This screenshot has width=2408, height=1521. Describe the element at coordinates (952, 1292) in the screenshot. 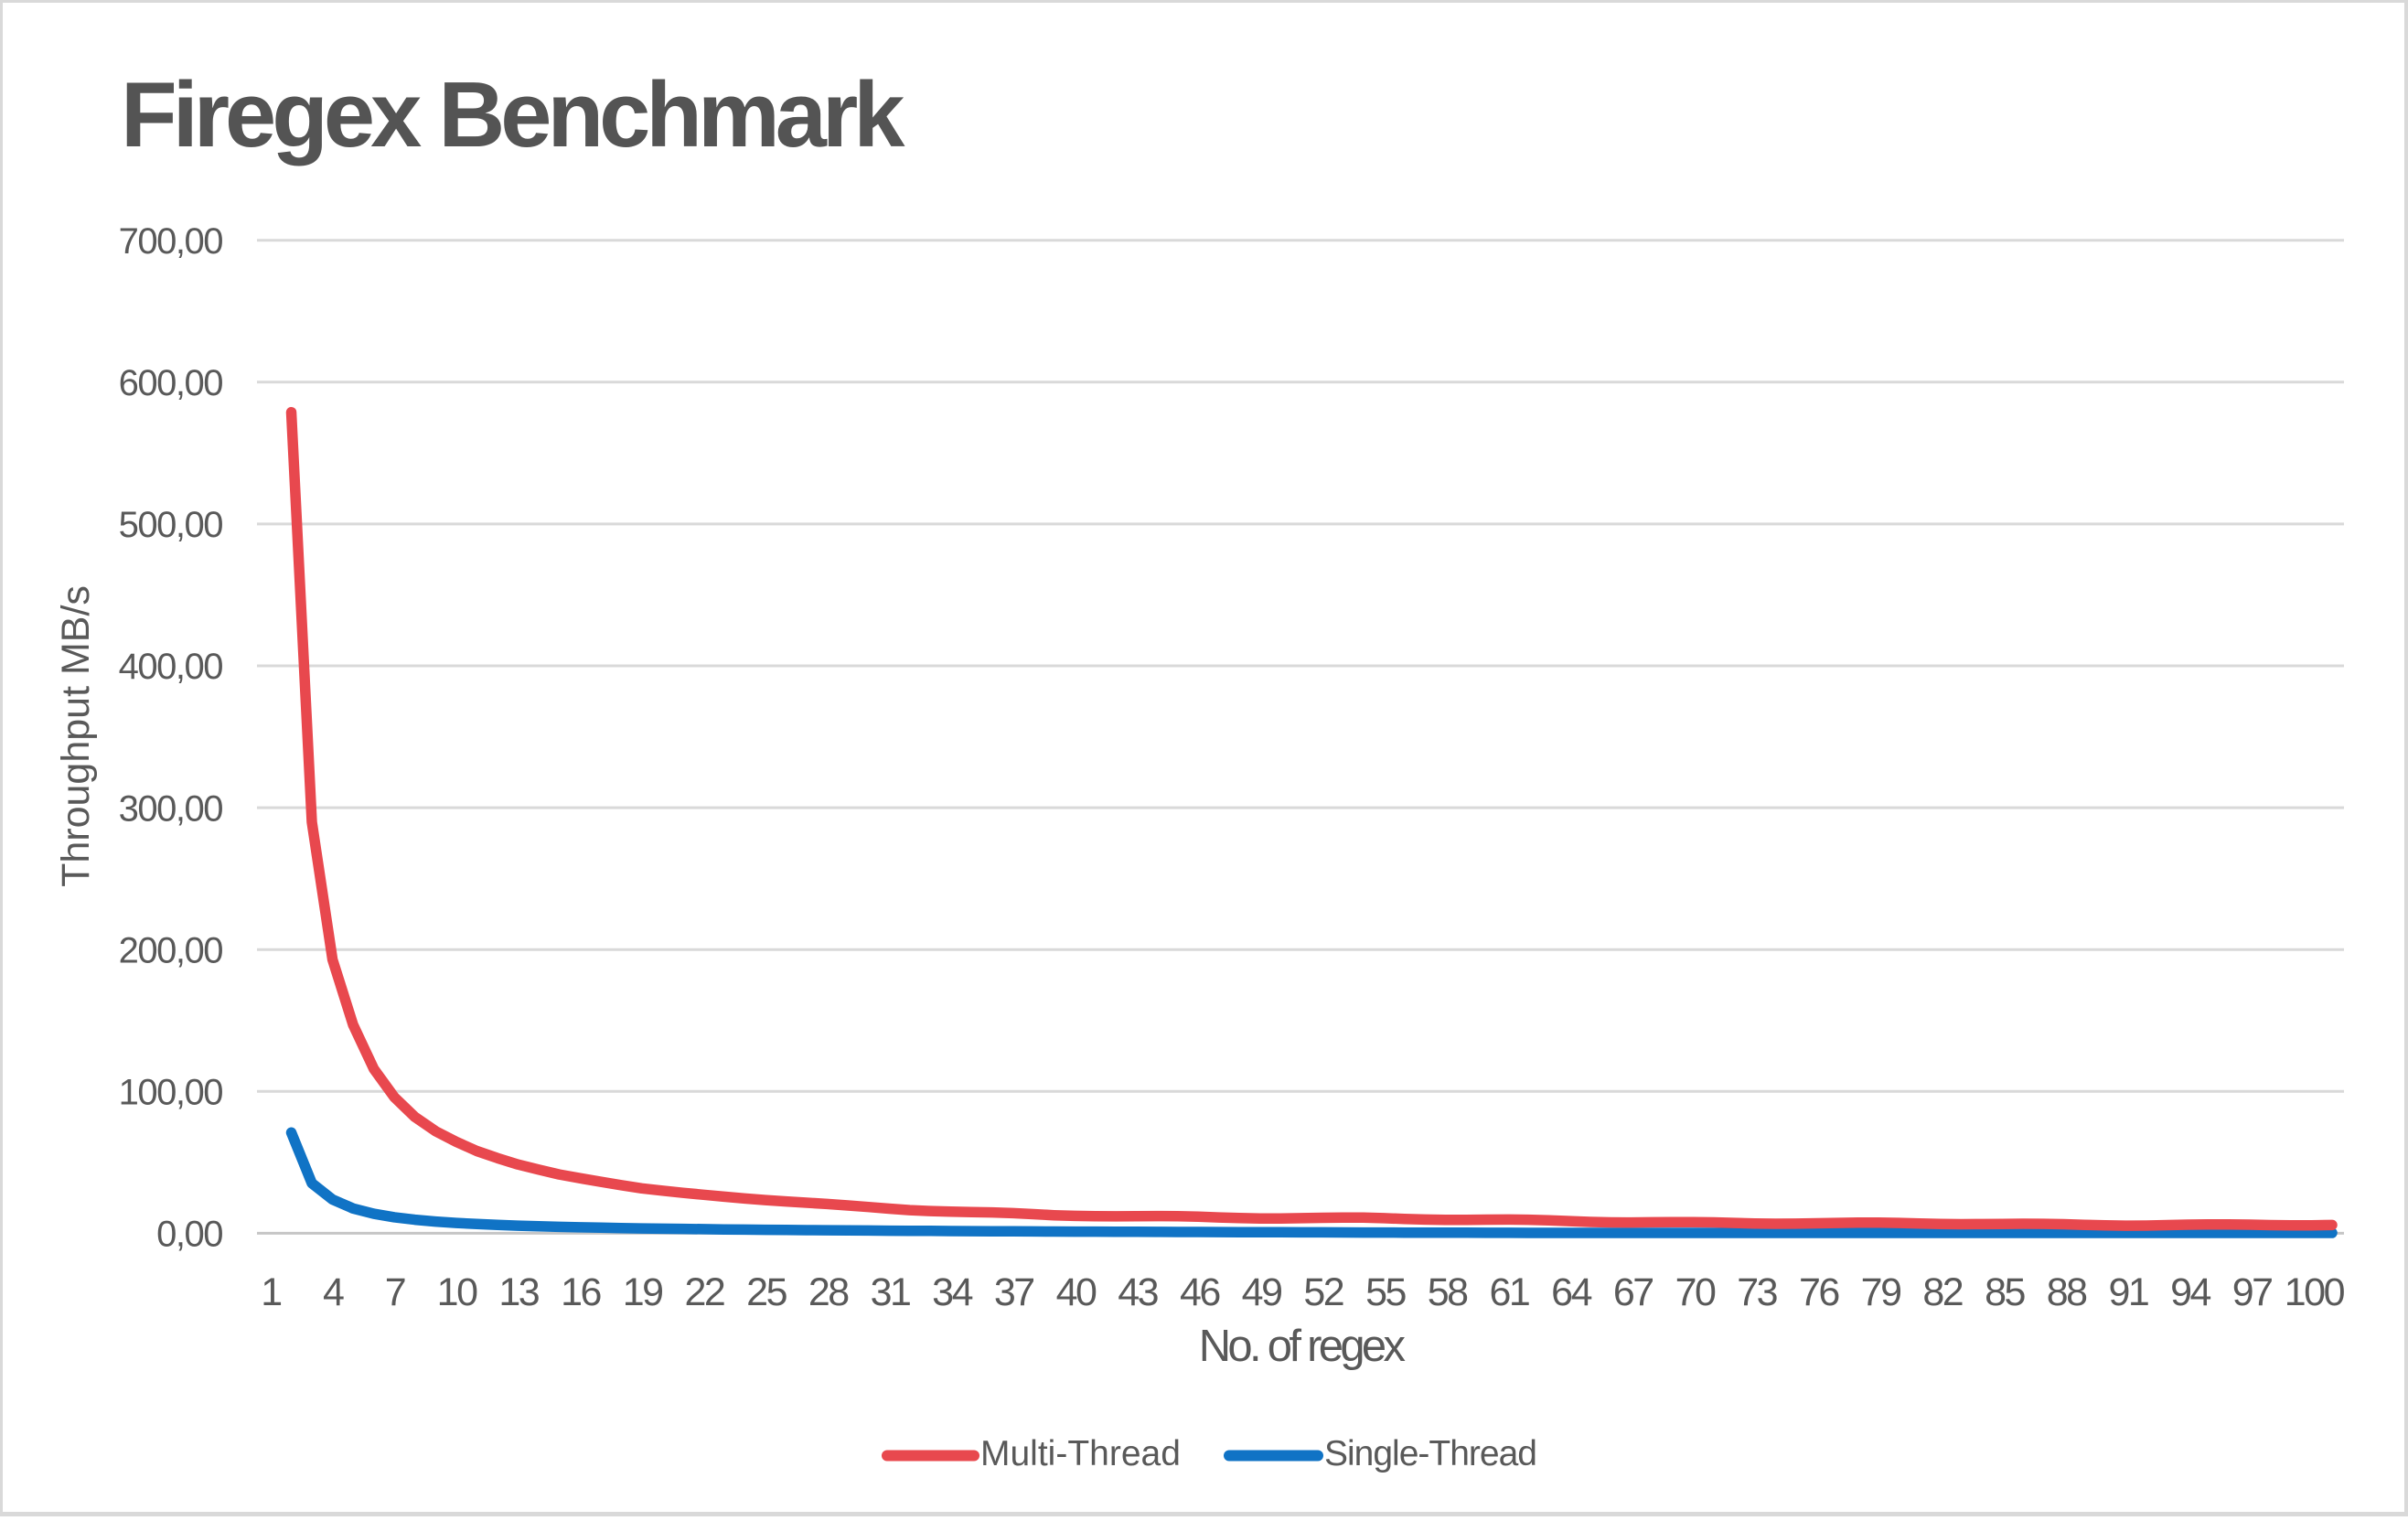

I see `svg-text: 34` at that location.